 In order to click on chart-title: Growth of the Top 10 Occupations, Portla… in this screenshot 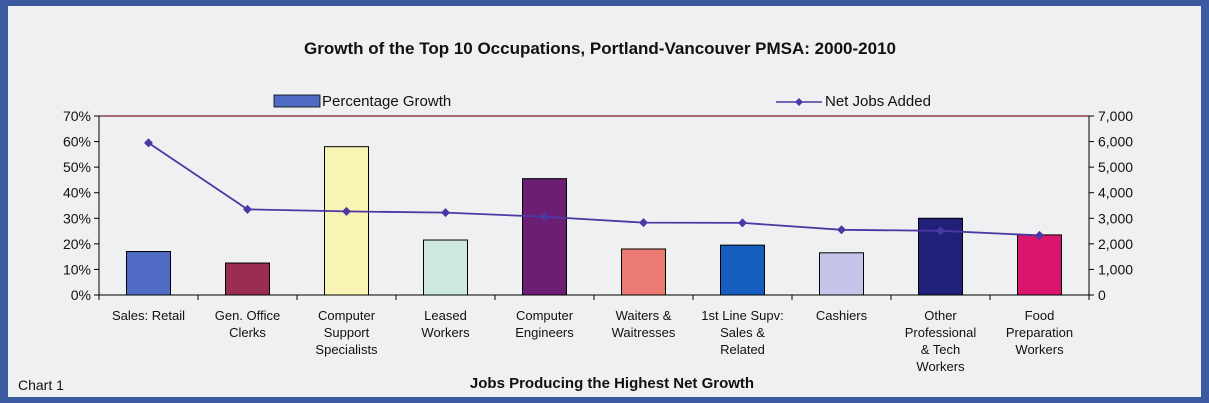, I will do `click(600, 48)`.